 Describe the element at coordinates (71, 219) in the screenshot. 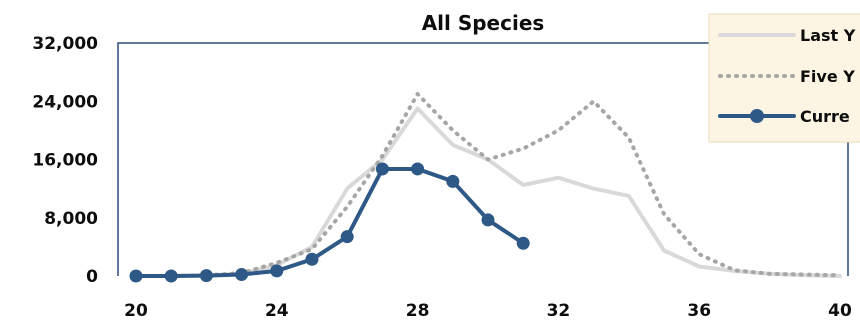

I see `y-tick-label: 8,000` at that location.